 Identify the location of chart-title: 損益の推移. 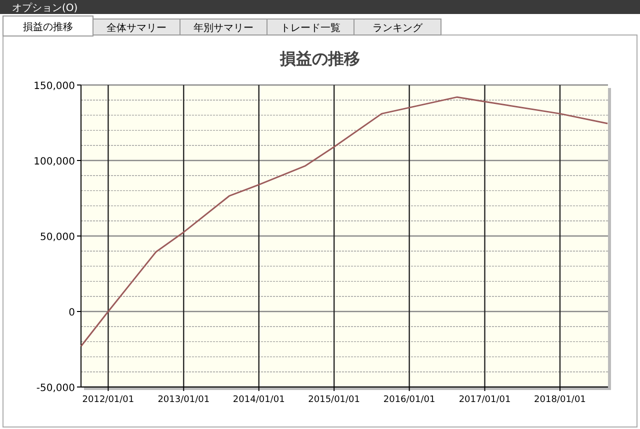
(319, 58).